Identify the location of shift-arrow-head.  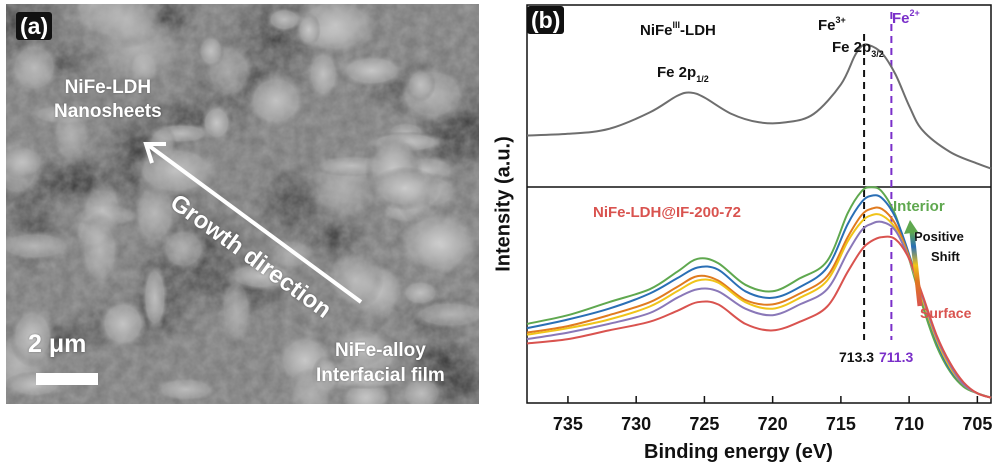
(911, 227).